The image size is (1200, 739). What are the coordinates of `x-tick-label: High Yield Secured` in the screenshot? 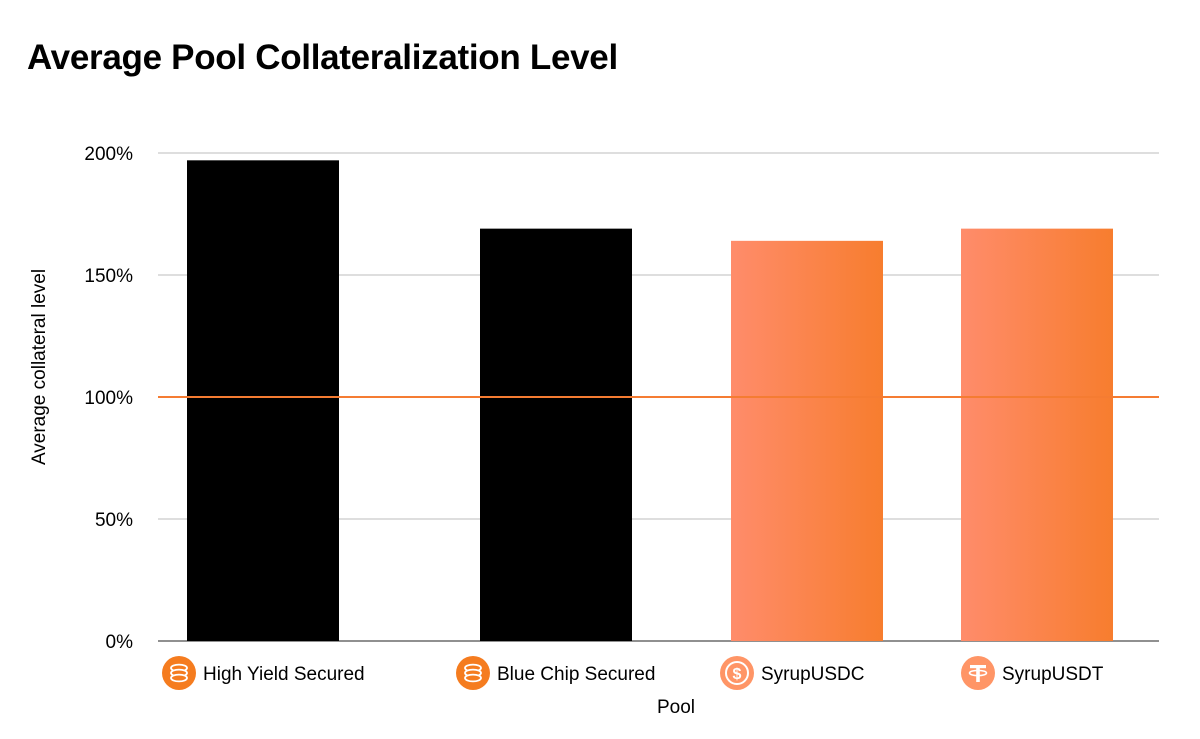 It's located at (284, 674).